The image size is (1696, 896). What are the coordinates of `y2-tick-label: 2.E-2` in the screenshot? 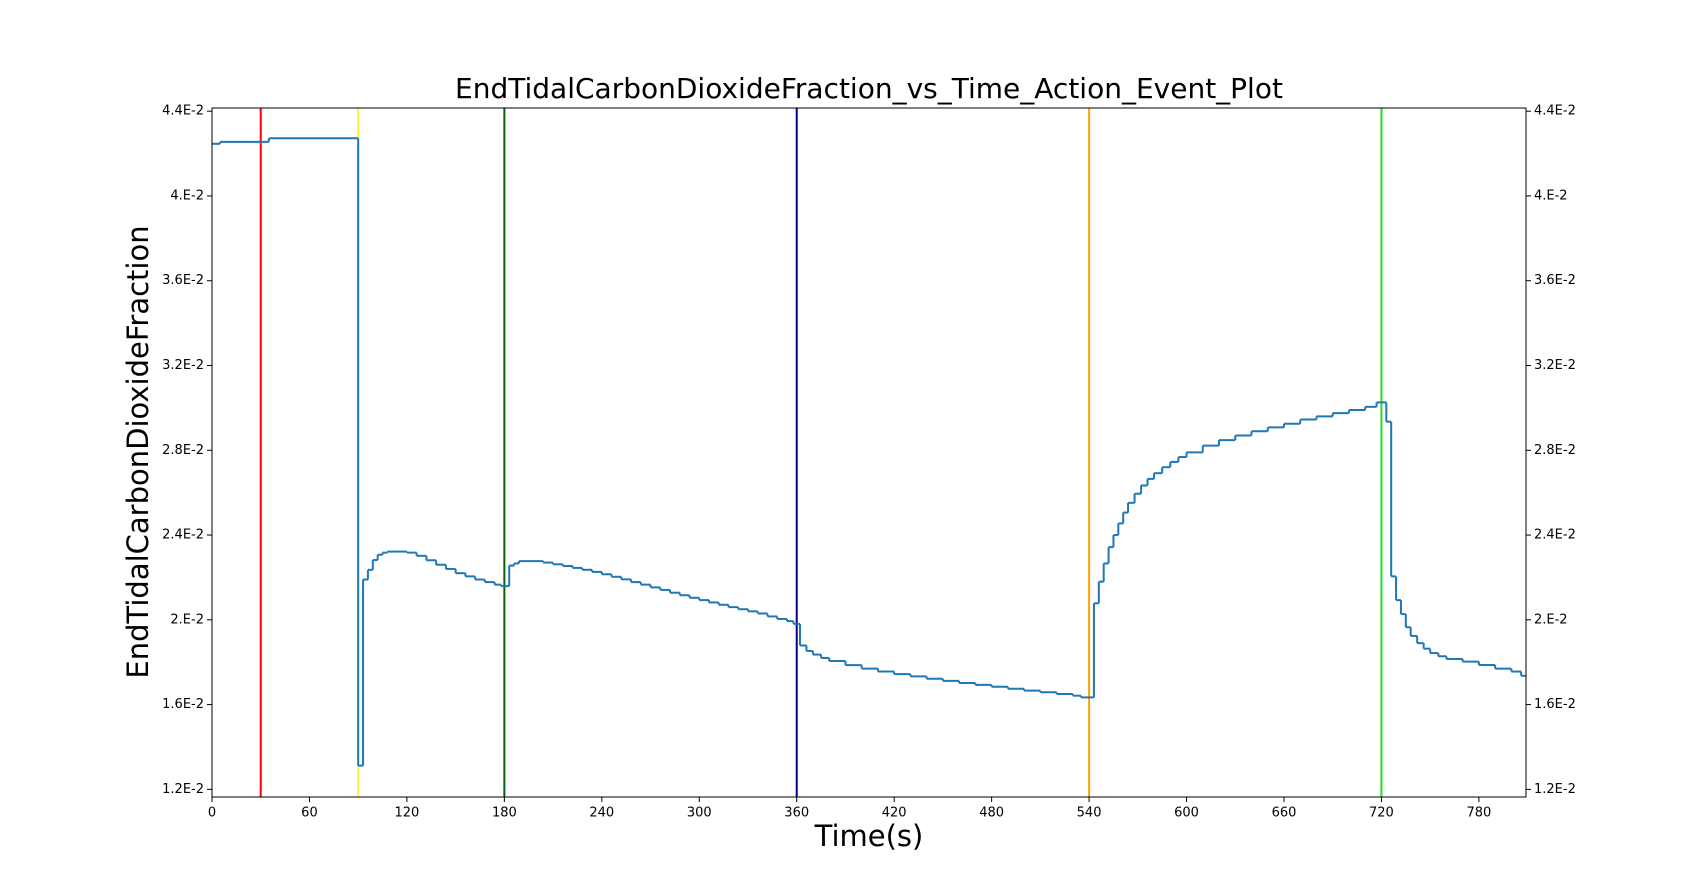 It's located at (1551, 619).